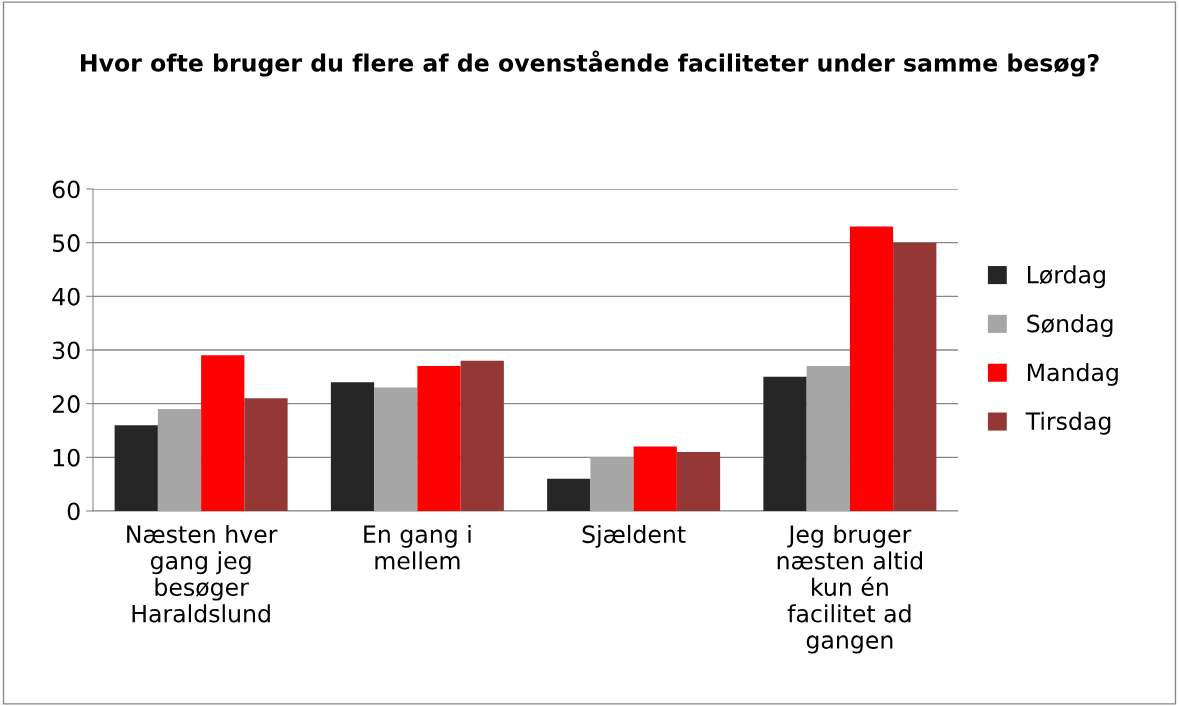  Describe the element at coordinates (1070, 326) in the screenshot. I see `legend-label: Søndag` at that location.